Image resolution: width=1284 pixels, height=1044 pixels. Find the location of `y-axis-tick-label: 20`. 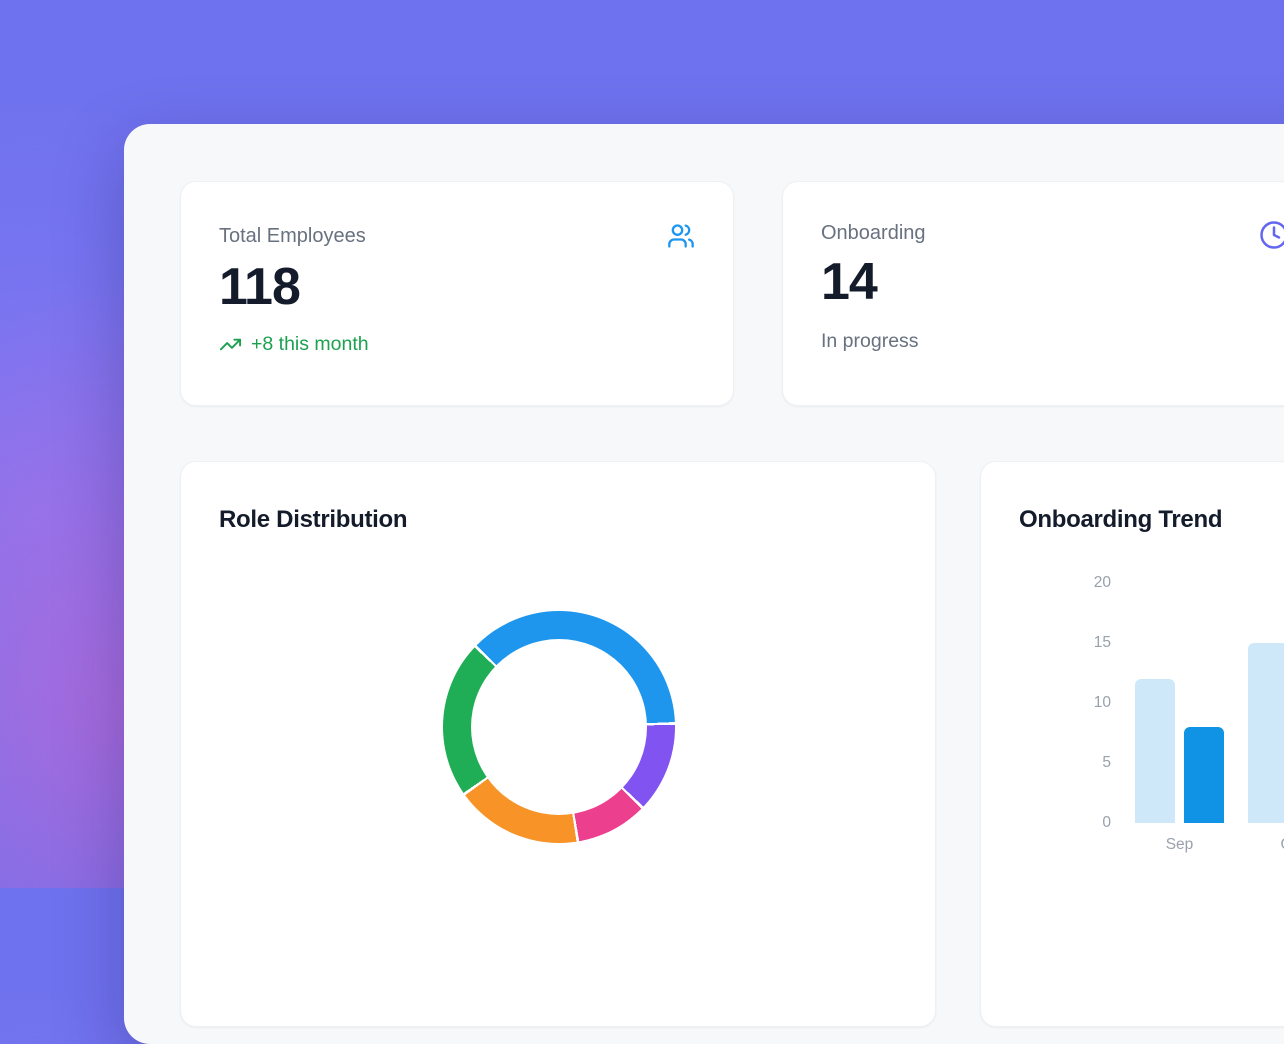

y-axis-tick-label: 20 is located at coordinates (1046, 583).